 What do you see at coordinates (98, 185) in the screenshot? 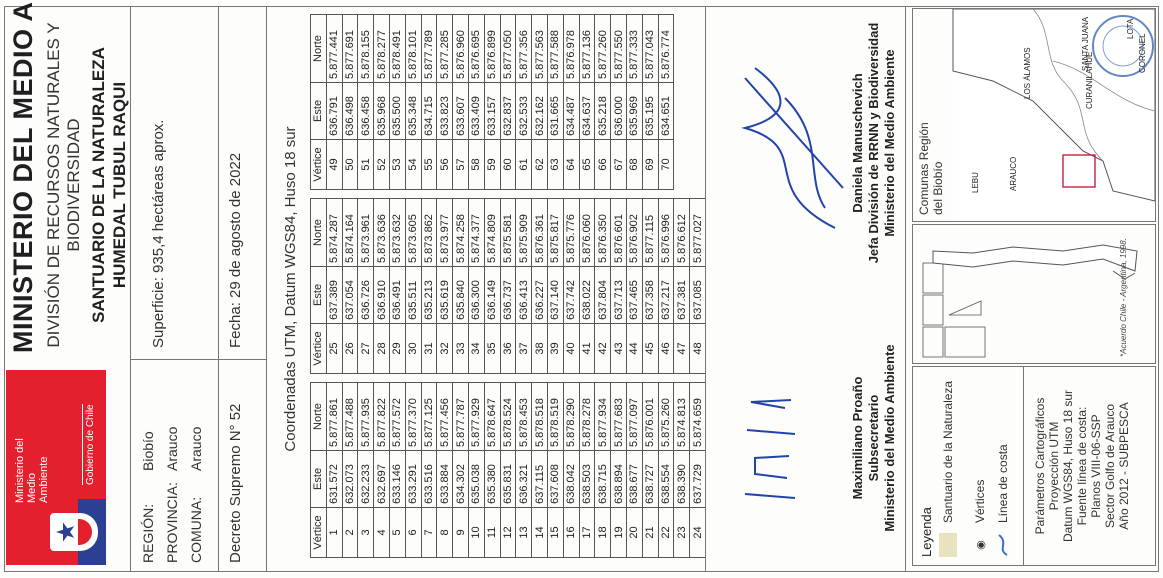
I see `sanctuary-line-1: SANTUARIO DE LA NATURALEZA` at bounding box center [98, 185].